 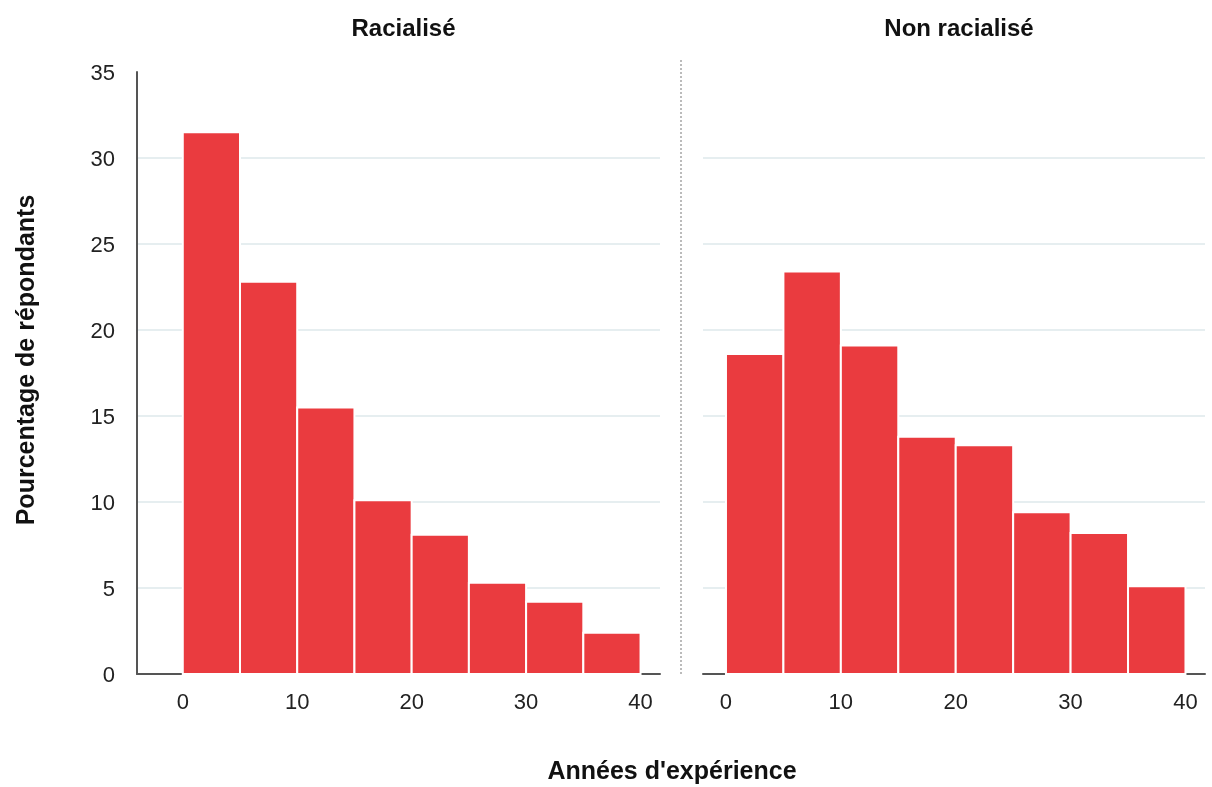 I want to click on y-tick-label: 20, so click(x=102, y=330).